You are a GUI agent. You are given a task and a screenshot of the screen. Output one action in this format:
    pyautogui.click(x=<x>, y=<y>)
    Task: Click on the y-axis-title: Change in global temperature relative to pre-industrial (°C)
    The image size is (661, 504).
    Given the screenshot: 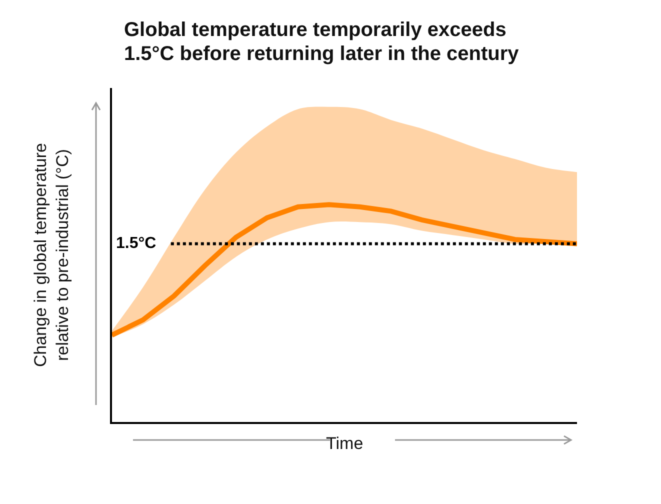 What is the action you would take?
    pyautogui.click(x=51, y=255)
    